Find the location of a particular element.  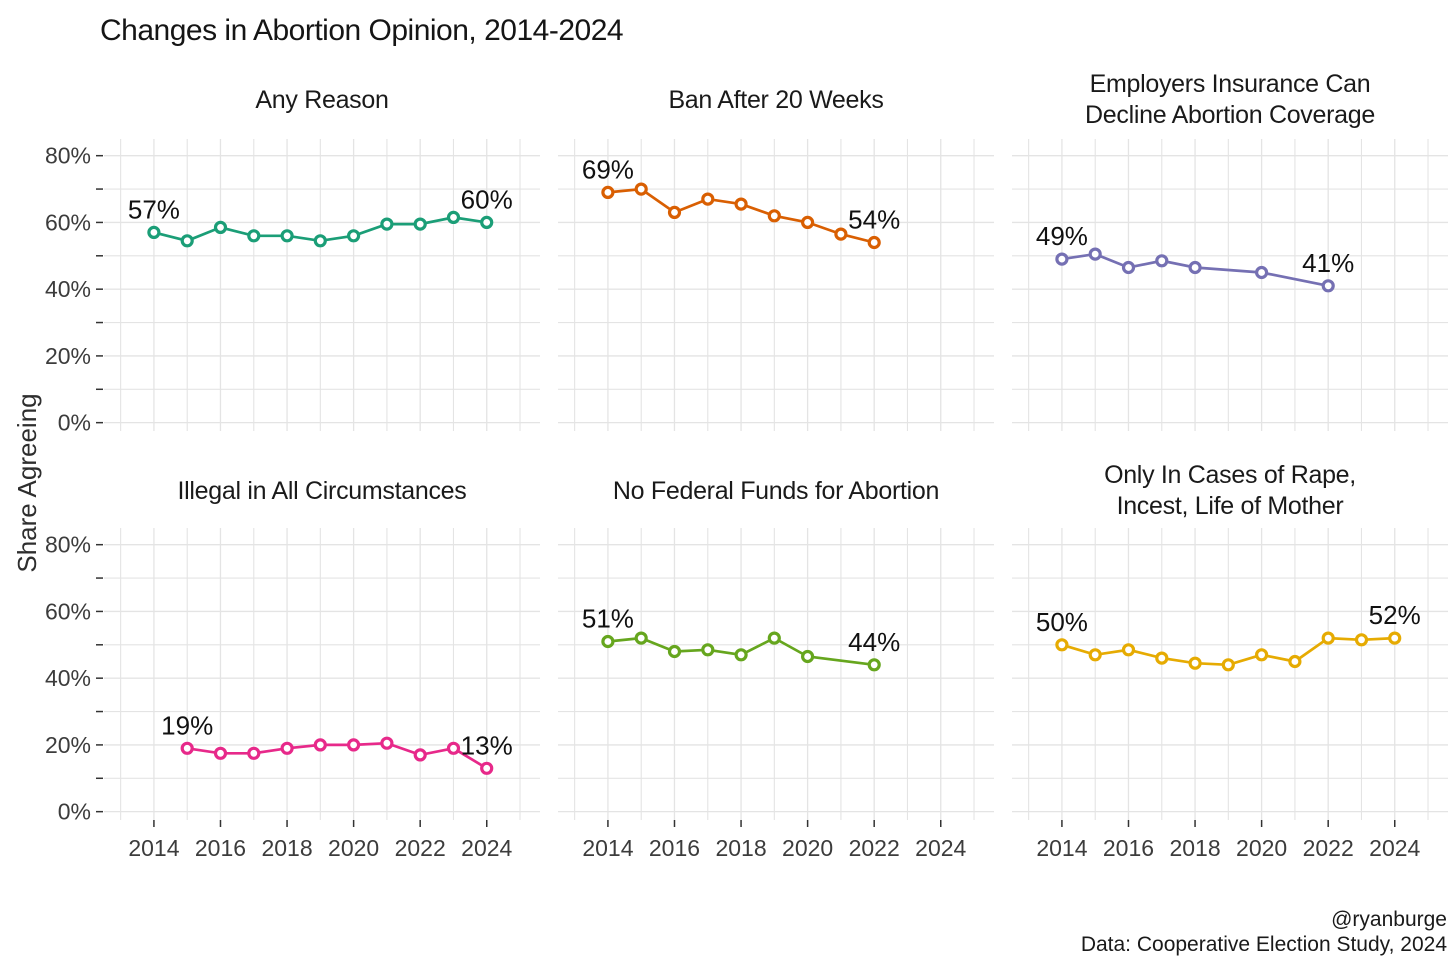

facet-title-line: Employers Insurance Can is located at coordinates (1230, 84).